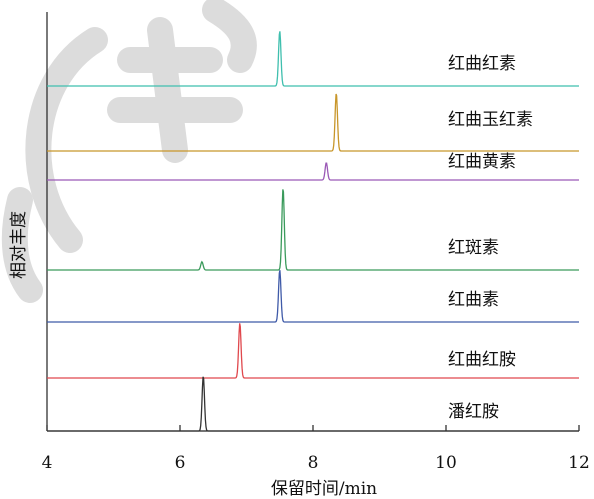 The image size is (594, 499). Describe the element at coordinates (482, 162) in the screenshot. I see `series-label: 红曲黄素` at that location.